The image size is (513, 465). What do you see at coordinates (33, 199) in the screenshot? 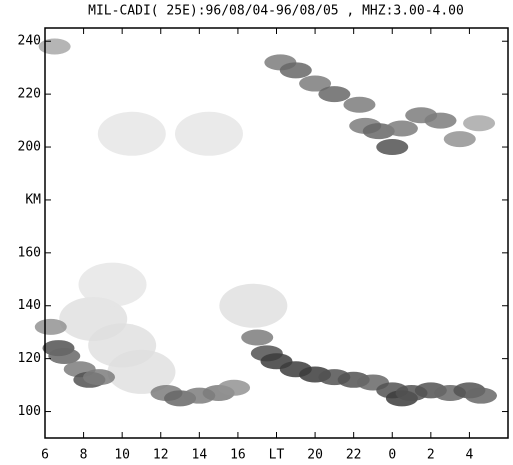
I see `y-tick-label: KM` at bounding box center [33, 199].